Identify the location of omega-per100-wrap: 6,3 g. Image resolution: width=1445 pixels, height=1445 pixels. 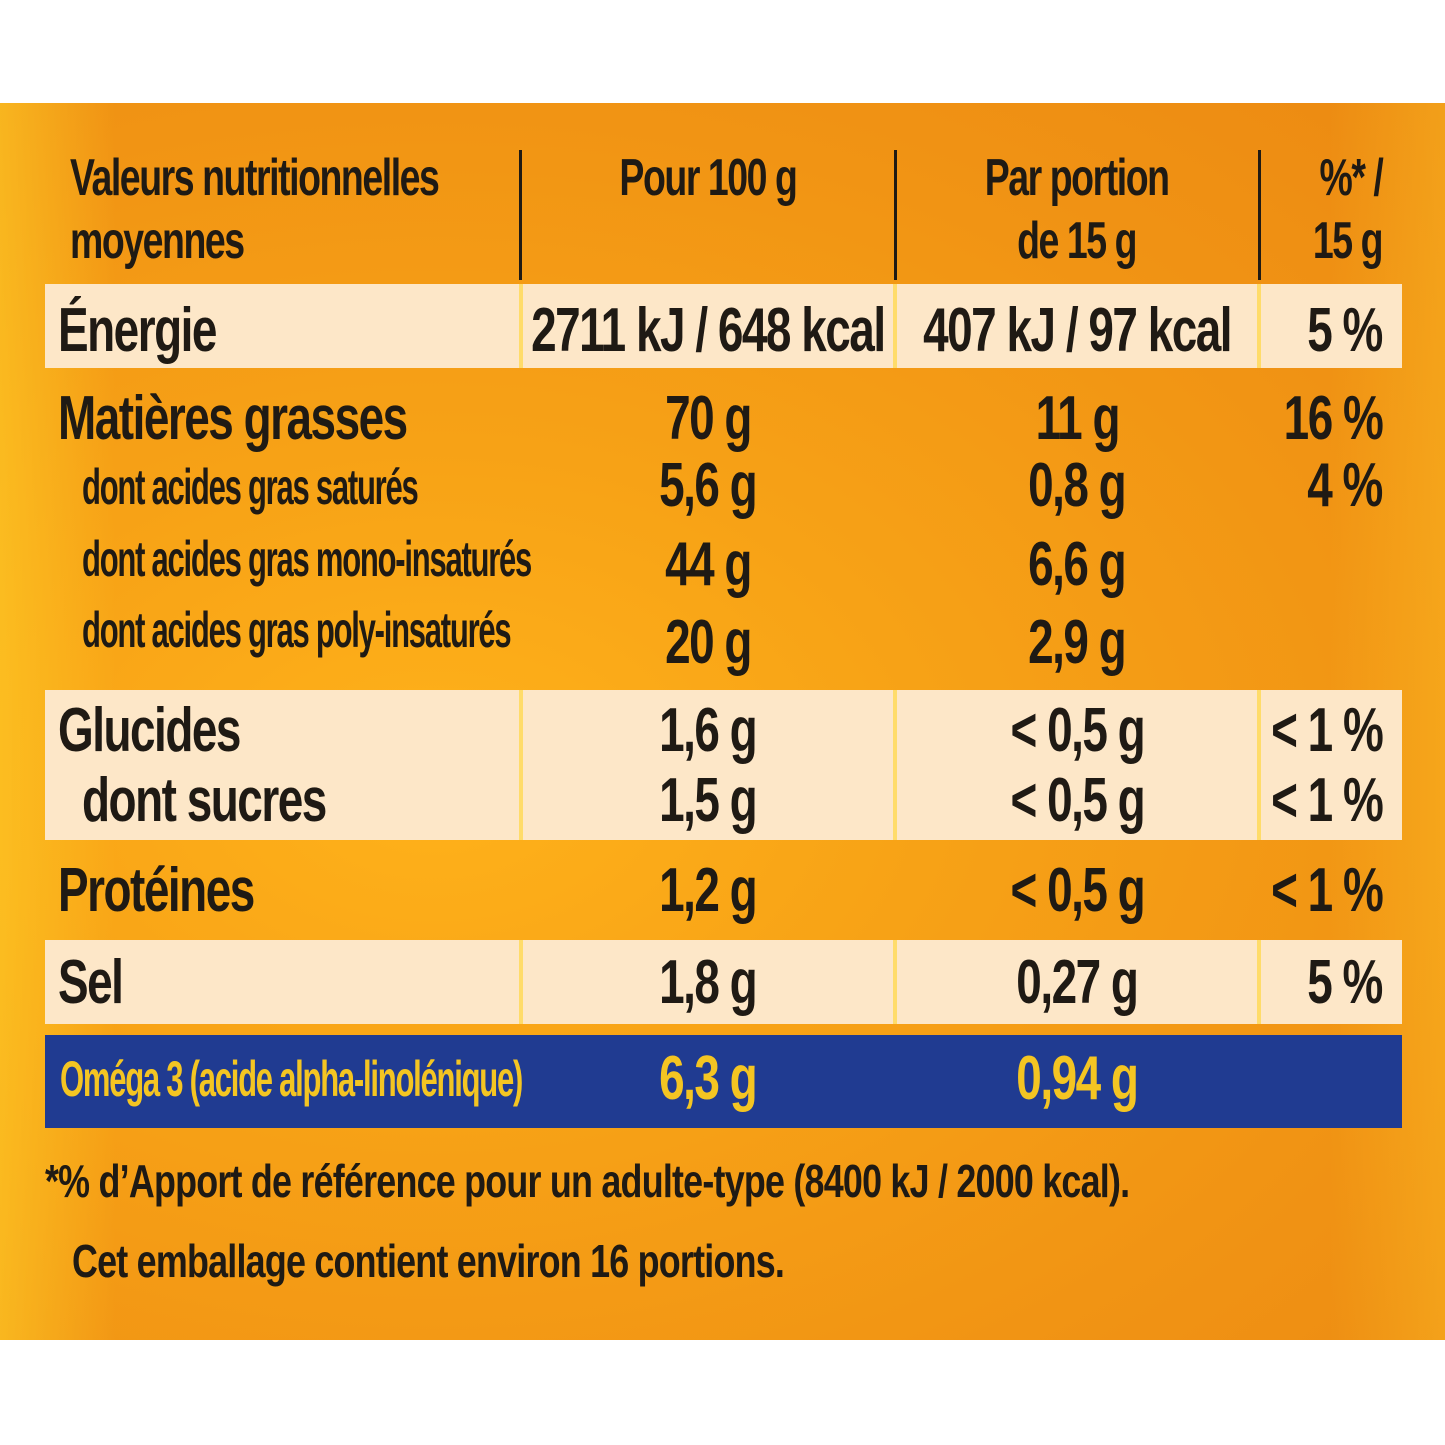
(708, 1079).